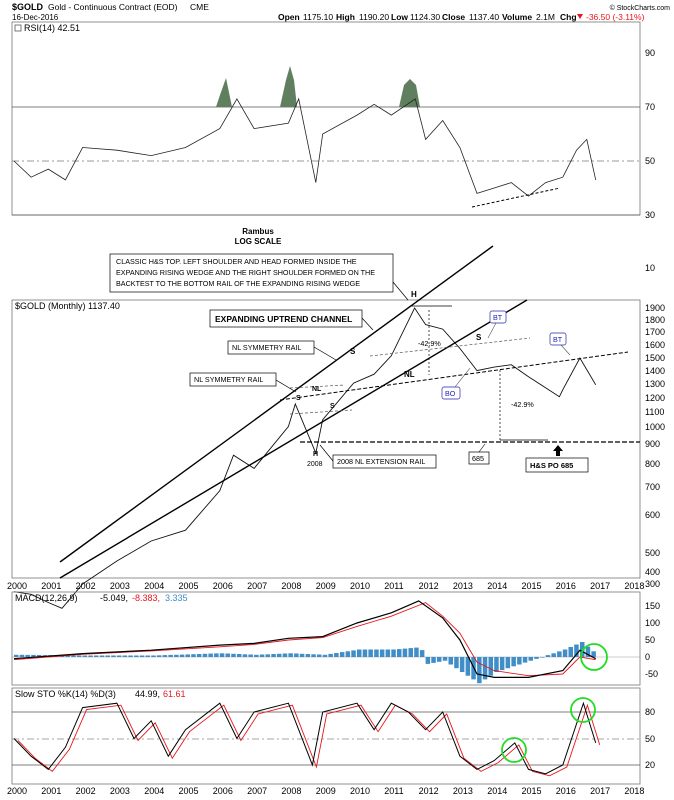  Describe the element at coordinates (251, 273) in the screenshot. I see `annotation-box` at that location.